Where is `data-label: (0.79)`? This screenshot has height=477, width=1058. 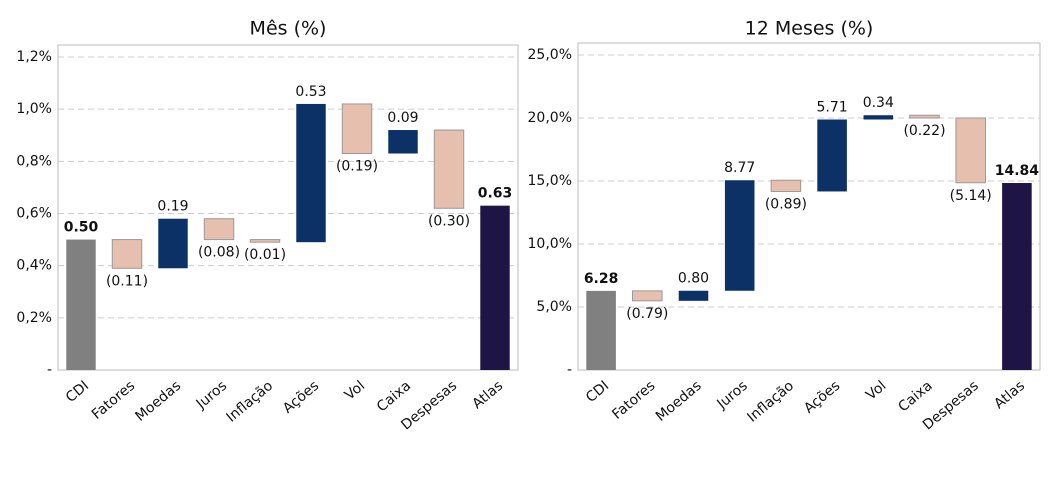
data-label: (0.79) is located at coordinates (647, 314).